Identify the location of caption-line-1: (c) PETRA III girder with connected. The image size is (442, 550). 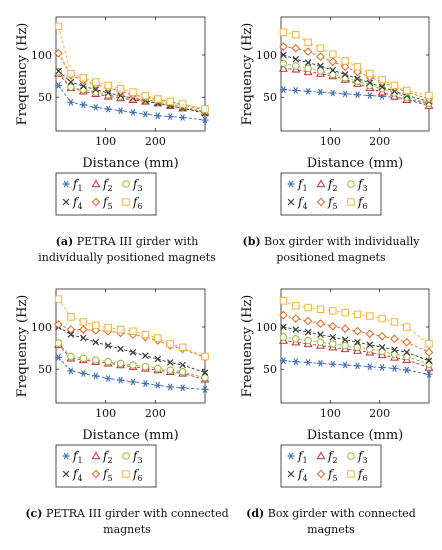
(126, 513).